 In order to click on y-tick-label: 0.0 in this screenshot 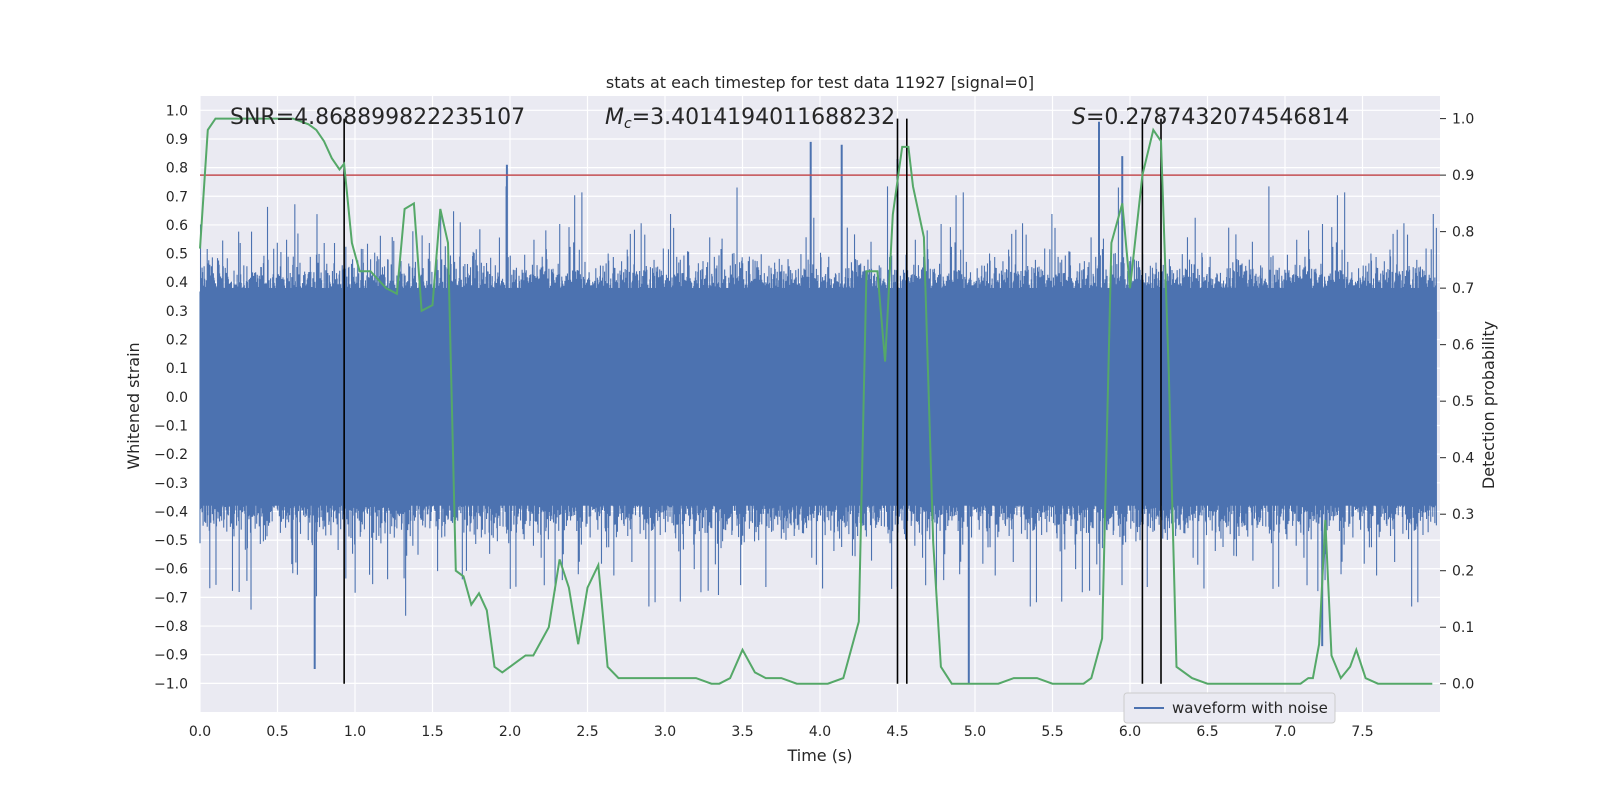, I will do `click(177, 398)`.